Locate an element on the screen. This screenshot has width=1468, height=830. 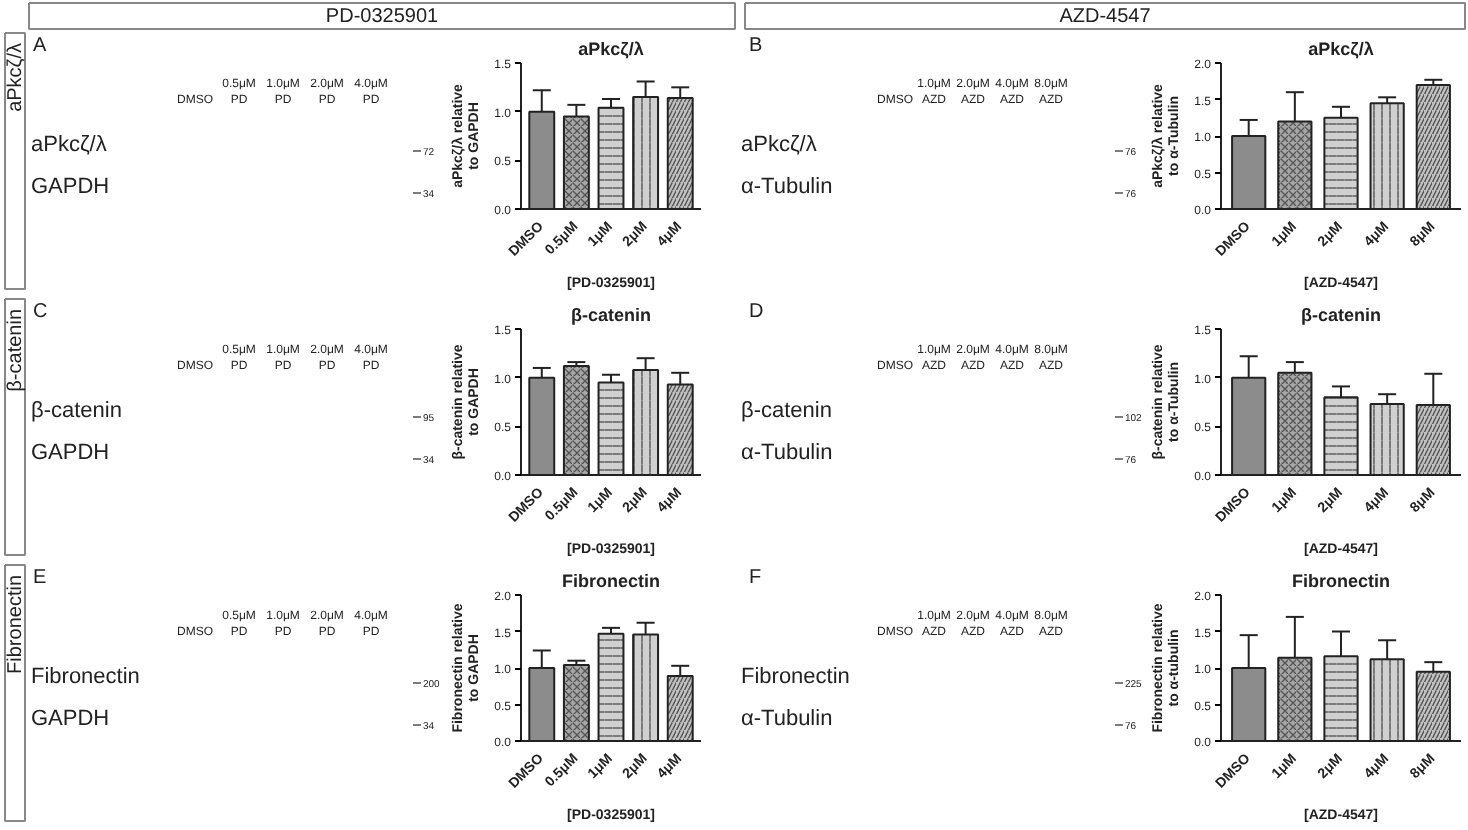
text: B is located at coordinates (756, 46).